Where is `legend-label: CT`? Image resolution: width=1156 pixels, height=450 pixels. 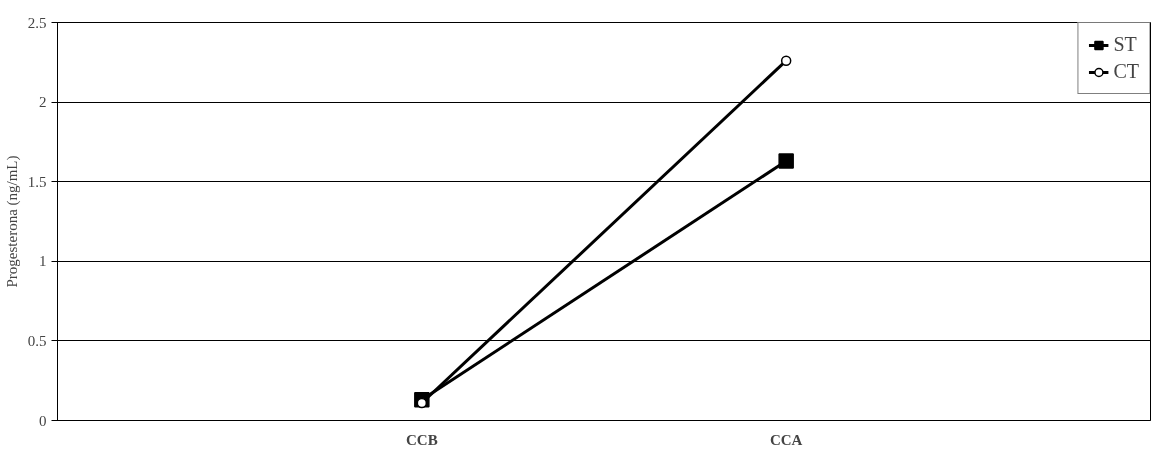
legend-label: CT is located at coordinates (1126, 71).